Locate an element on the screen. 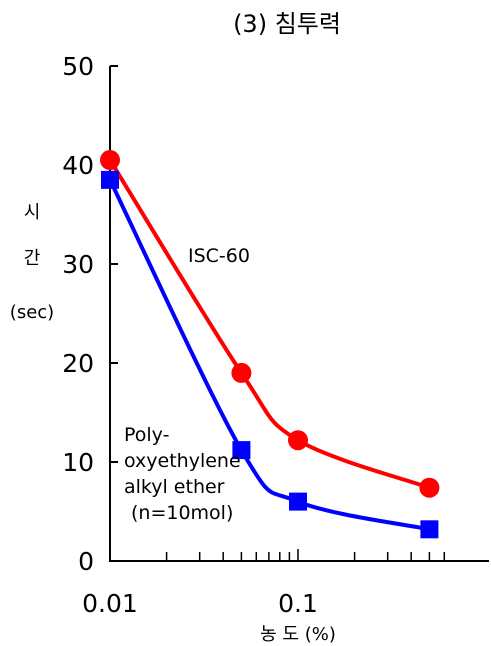 The width and height of the screenshot is (491, 646). x-tick-label-0.01: 0.01 is located at coordinates (110, 603).